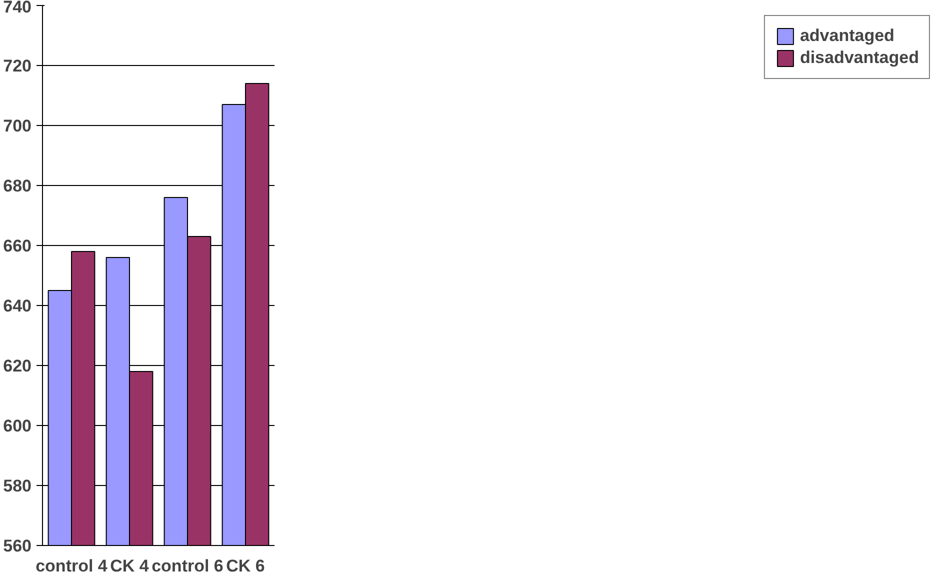 The height and width of the screenshot is (581, 943). I want to click on x-tick-label: CK 6, so click(245, 566).